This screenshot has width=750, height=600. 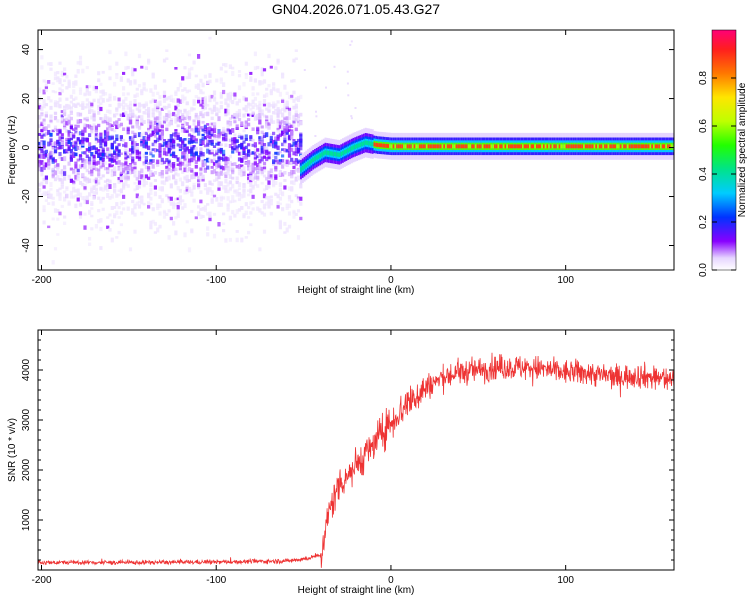 I want to click on snr-x-tick-label: -200, so click(x=41, y=580).